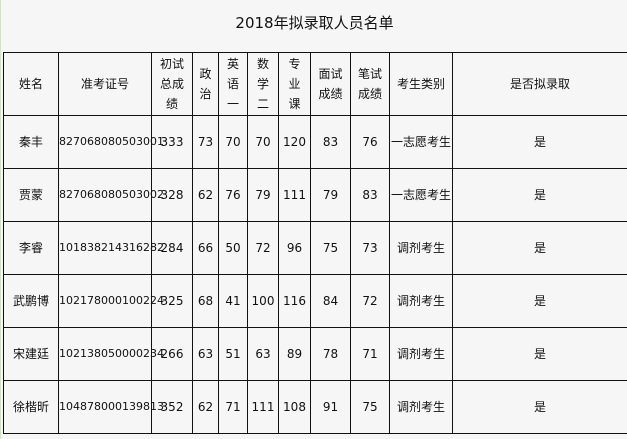  I want to click on column-header: 数学二, so click(263, 84).